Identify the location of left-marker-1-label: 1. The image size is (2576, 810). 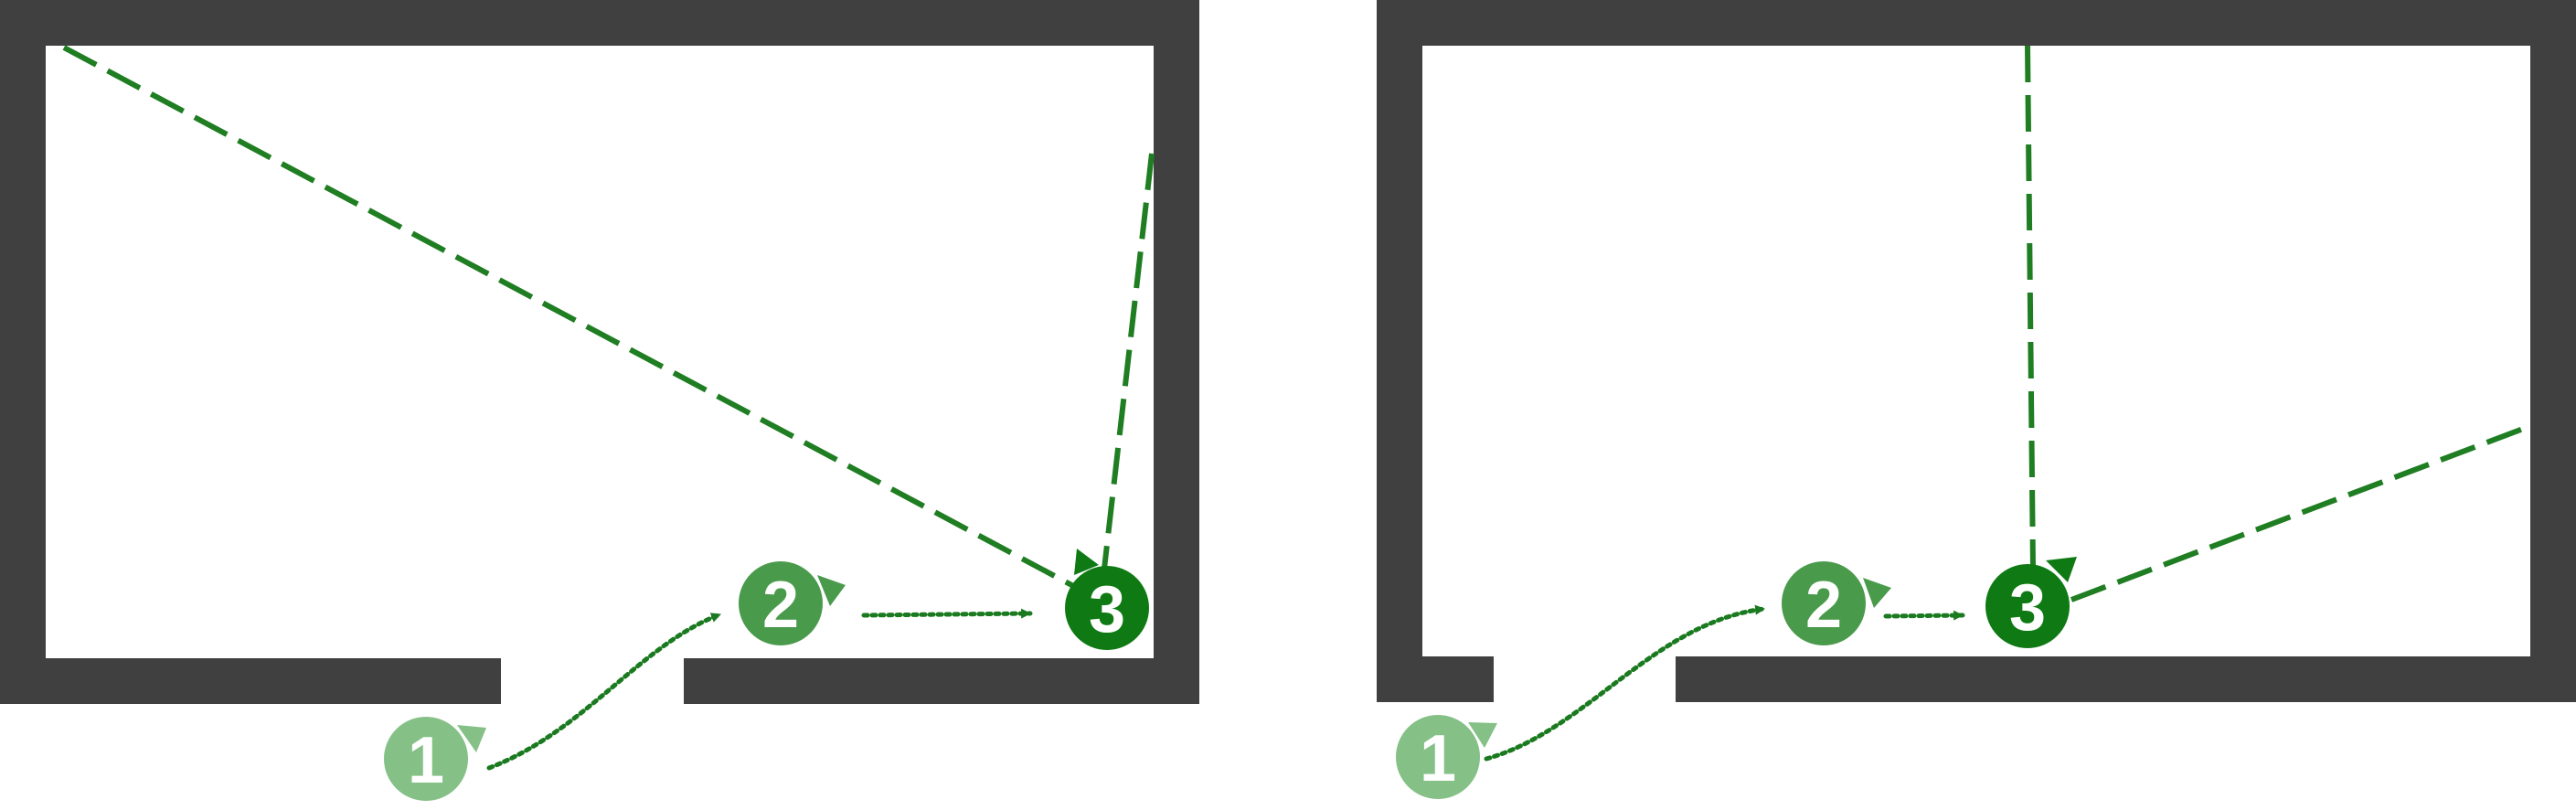
(426, 761).